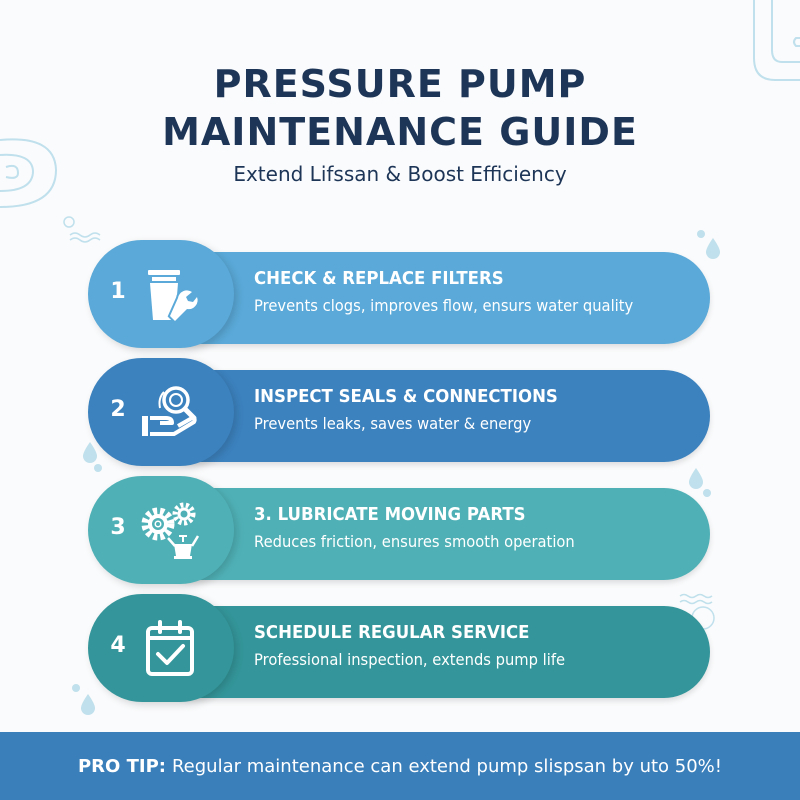  What do you see at coordinates (392, 632) in the screenshot?
I see `step-title: SCHEDULE REGULAR SERVICE` at bounding box center [392, 632].